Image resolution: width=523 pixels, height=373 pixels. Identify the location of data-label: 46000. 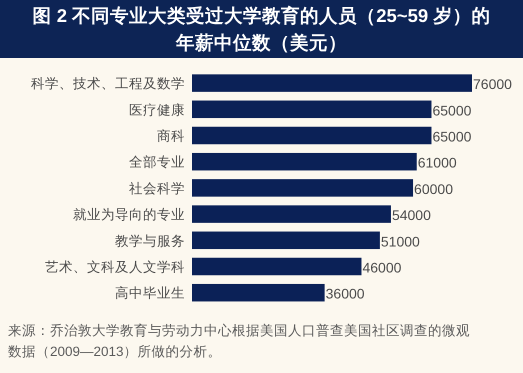
(382, 268).